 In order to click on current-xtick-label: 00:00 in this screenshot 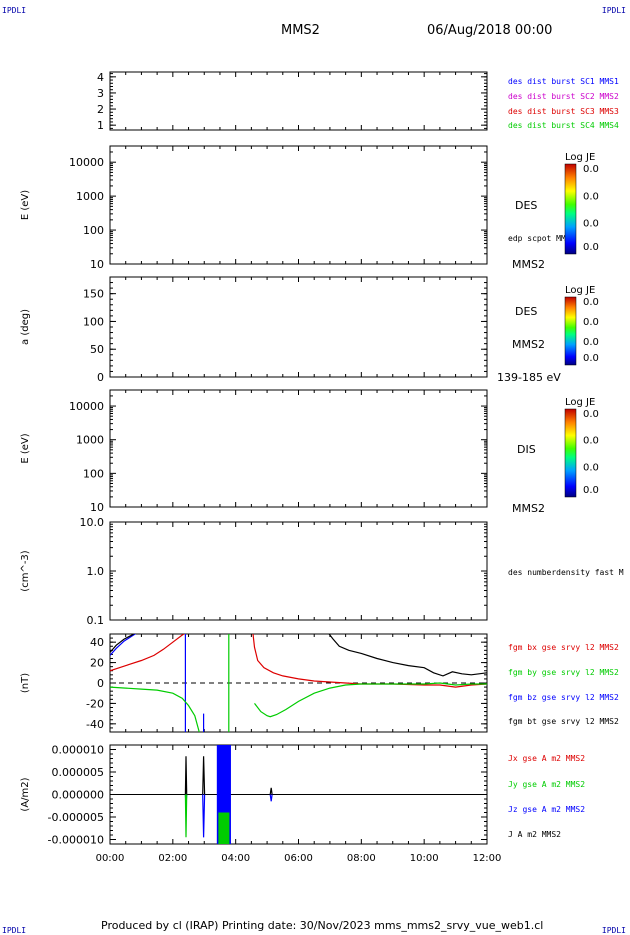, I will do `click(110, 858)`.